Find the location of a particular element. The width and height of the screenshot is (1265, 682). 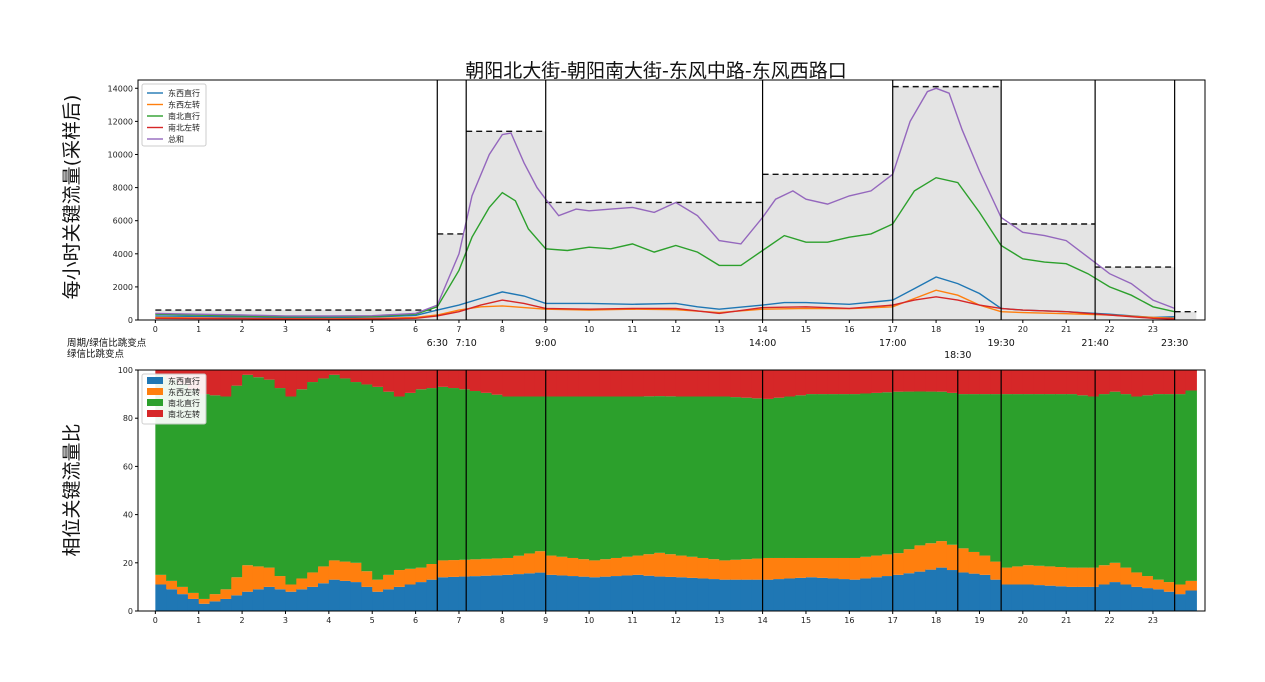

legend-color-swatch is located at coordinates (155, 380).